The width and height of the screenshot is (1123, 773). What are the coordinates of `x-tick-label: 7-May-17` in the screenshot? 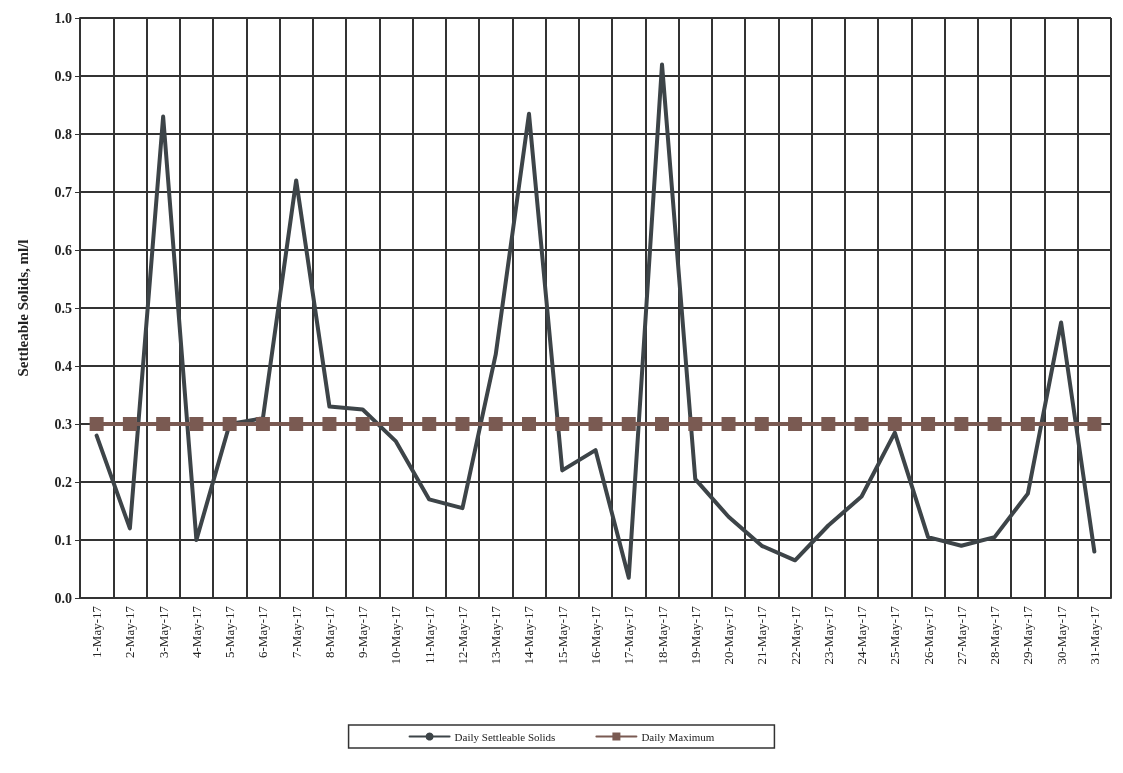 It's located at (296, 631).